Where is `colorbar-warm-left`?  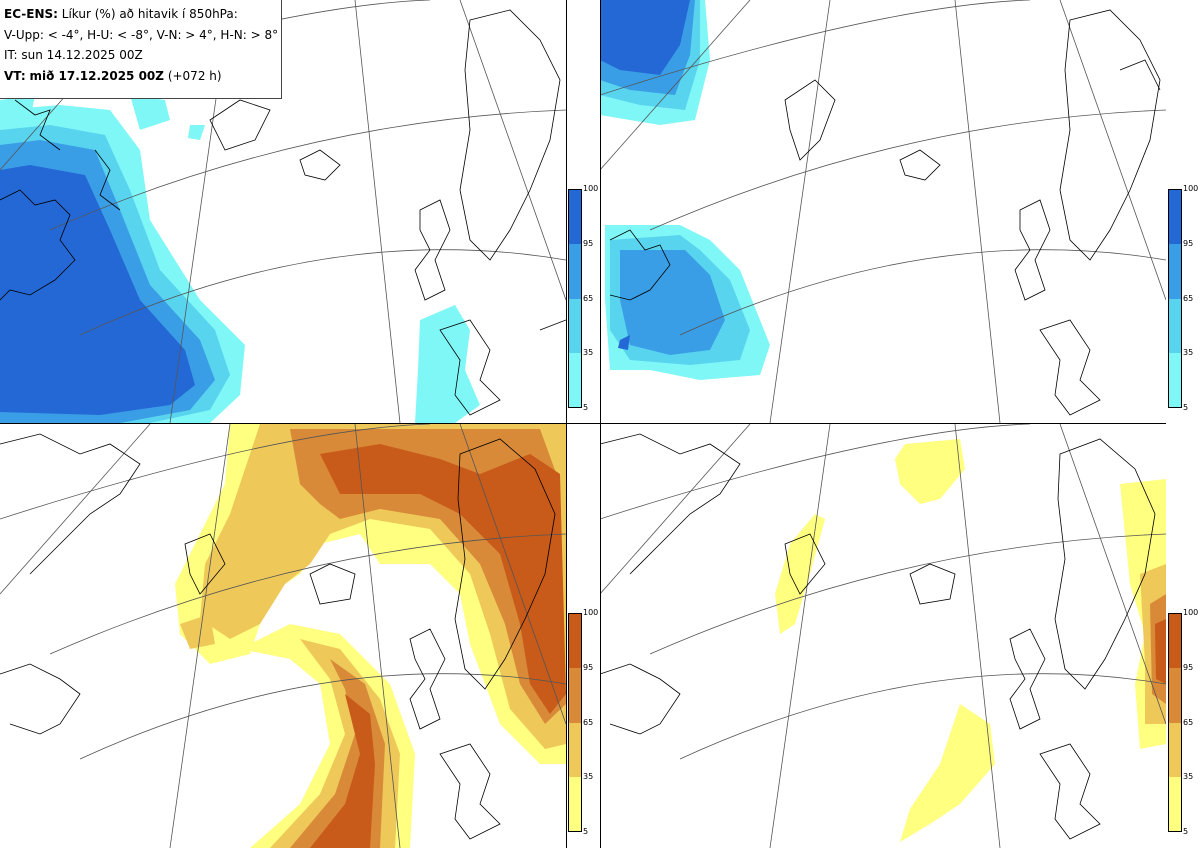
colorbar-warm-left is located at coordinates (575, 722).